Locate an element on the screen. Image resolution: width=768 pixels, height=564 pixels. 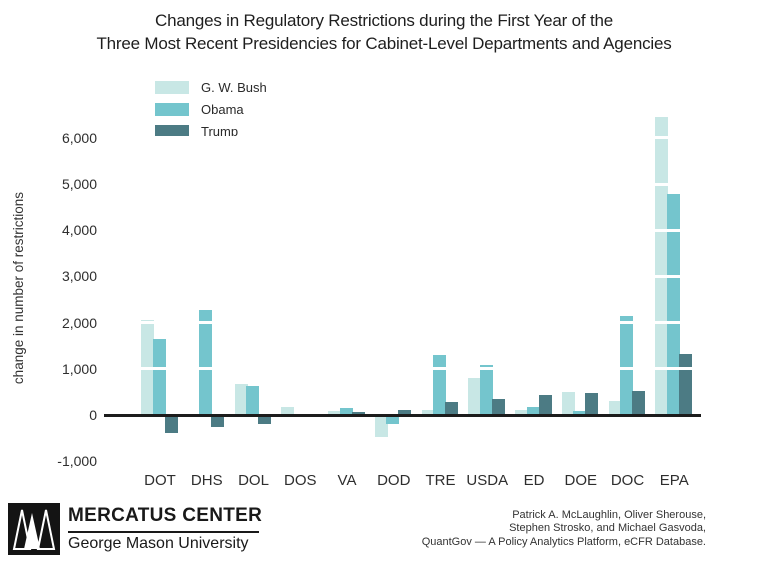
bar-doe-g-w-bush is located at coordinates (568, 403).